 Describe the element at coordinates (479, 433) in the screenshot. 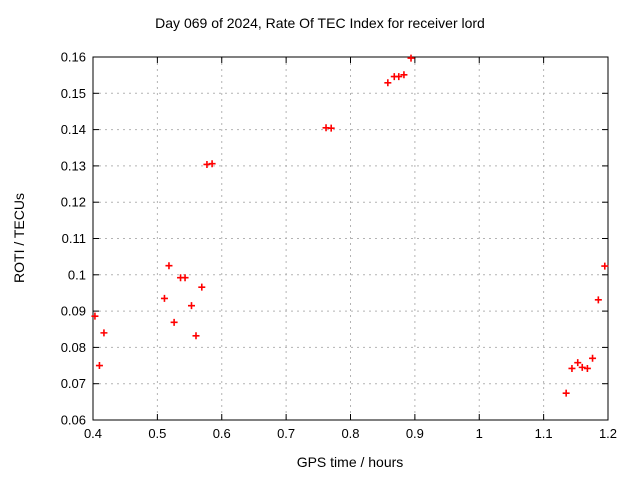

I see `x-tick-label: 1` at that location.